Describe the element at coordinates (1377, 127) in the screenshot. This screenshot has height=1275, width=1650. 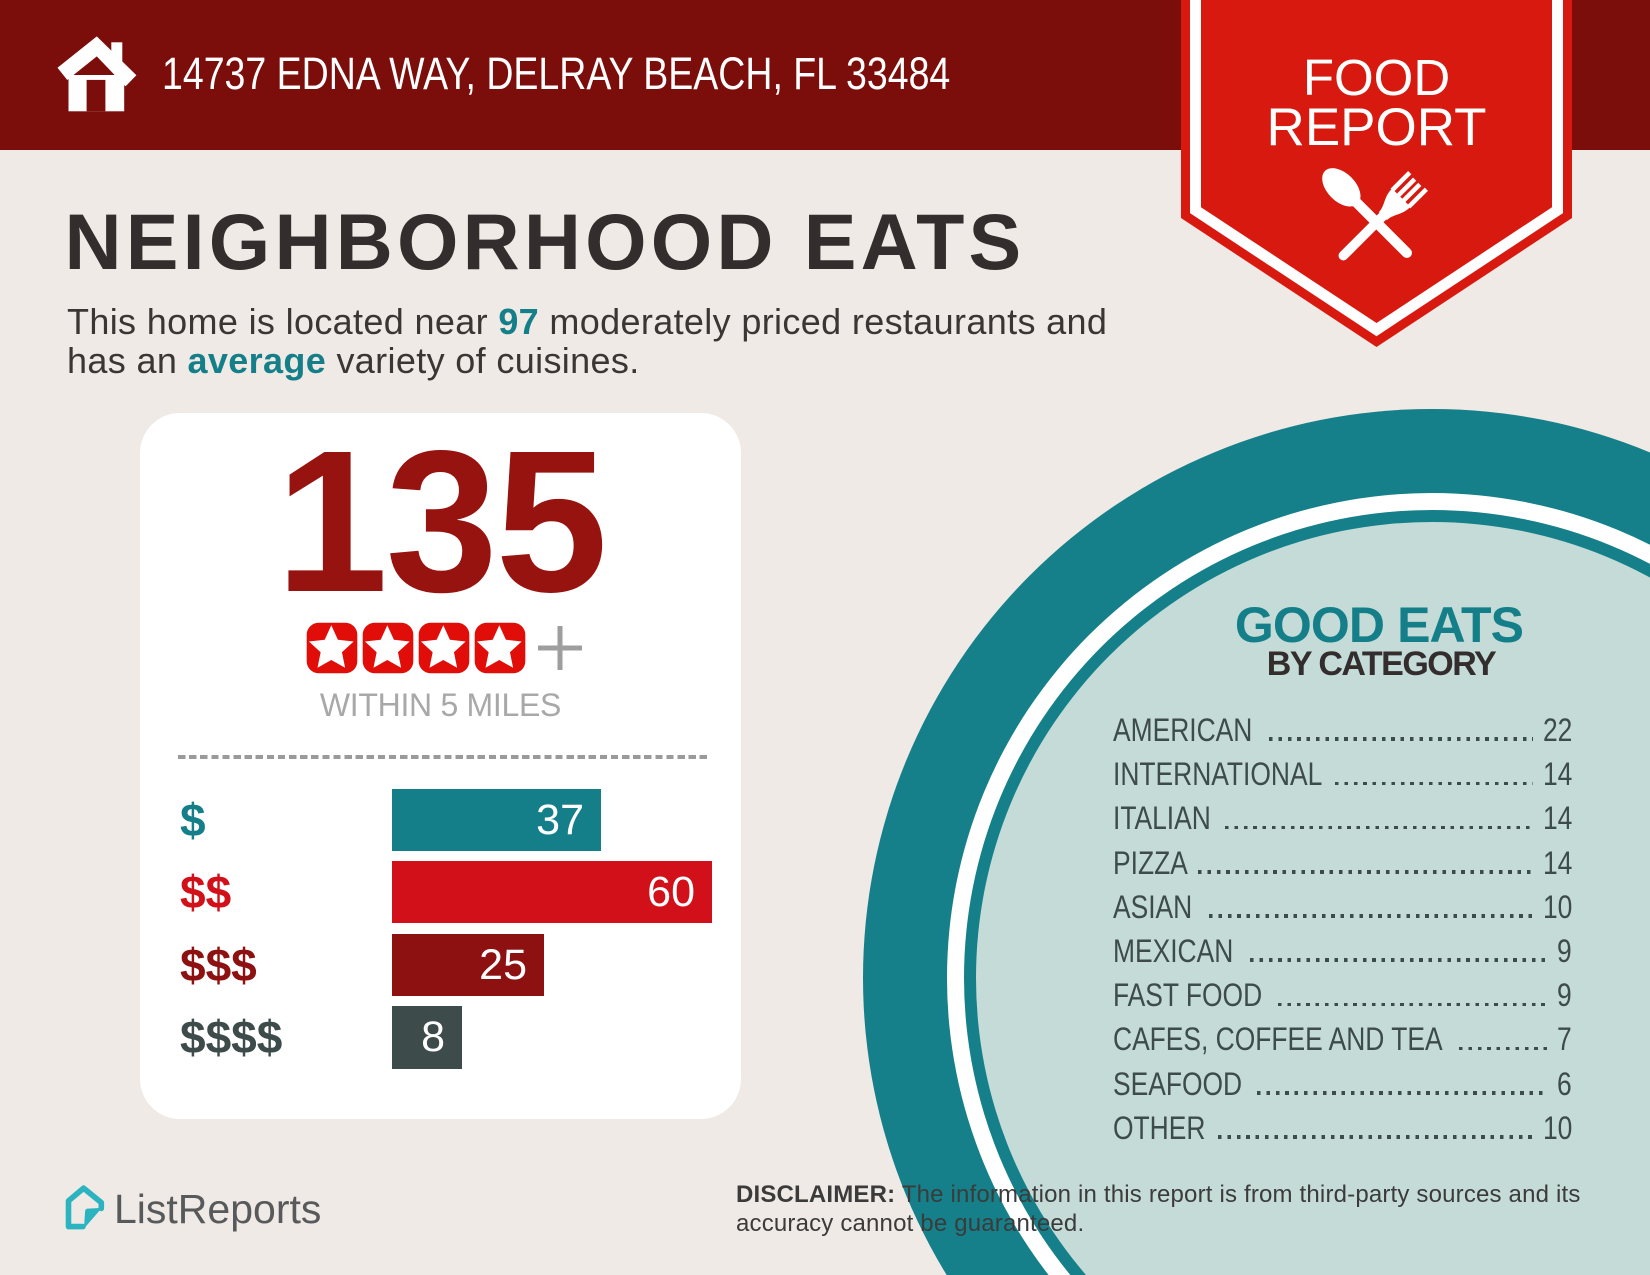
I see `svg-text: REPORT` at that location.